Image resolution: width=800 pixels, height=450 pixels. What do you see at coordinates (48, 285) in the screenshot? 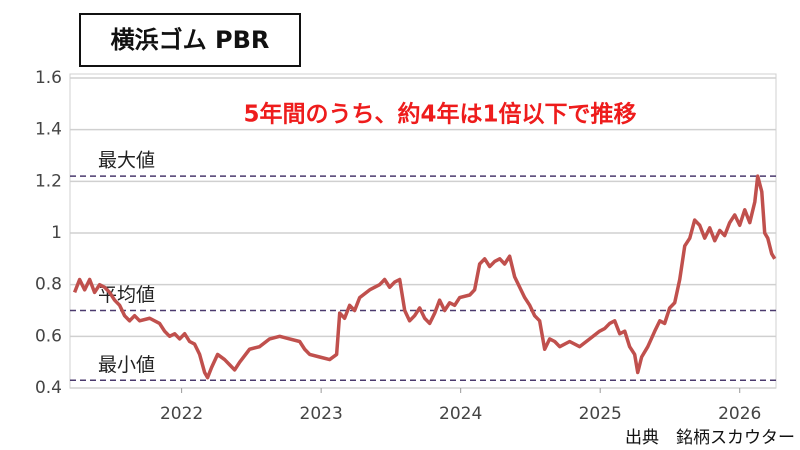
I see `y-tick-label: 0.8` at bounding box center [48, 285].